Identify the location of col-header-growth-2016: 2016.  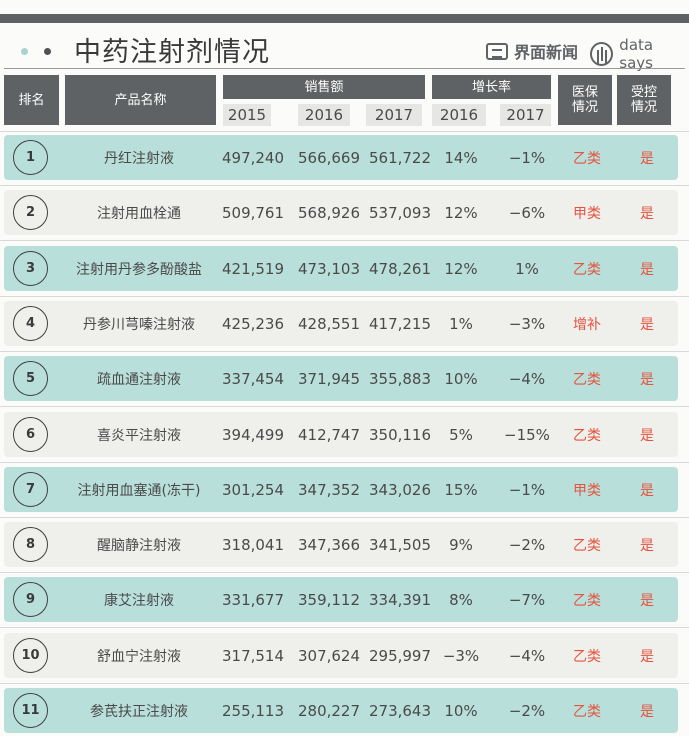
(459, 115).